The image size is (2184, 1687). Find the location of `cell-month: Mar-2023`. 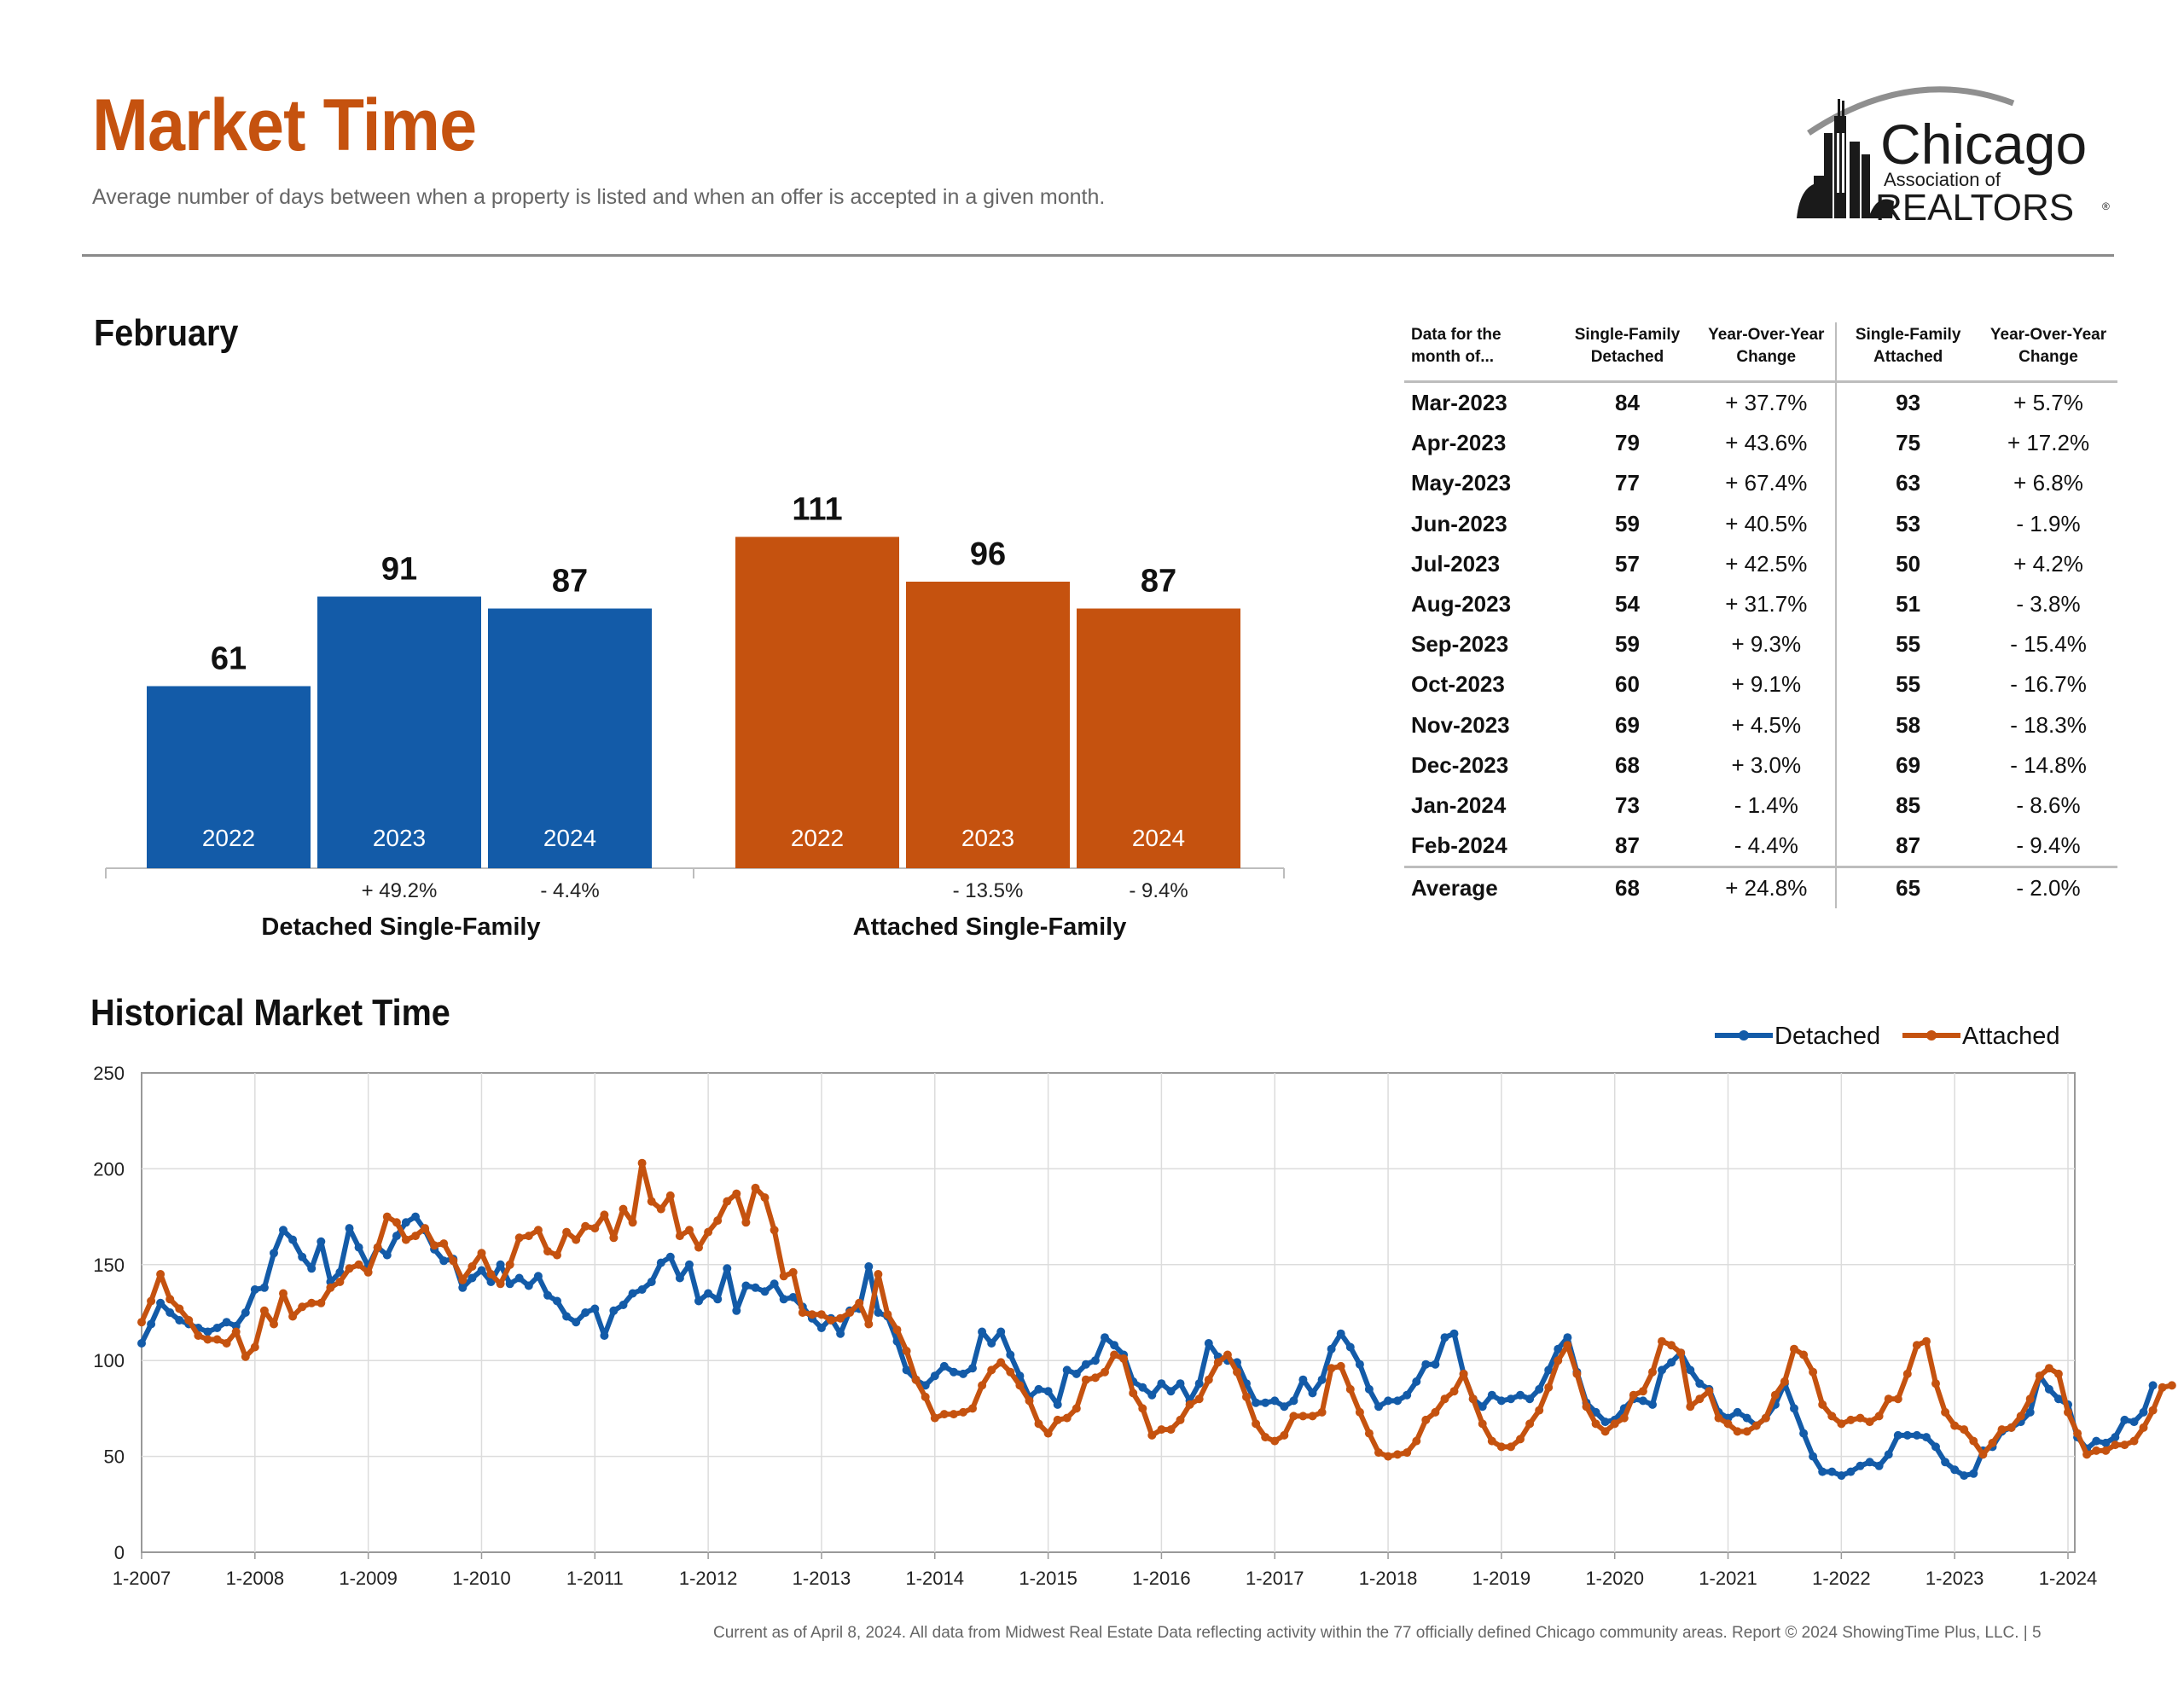

cell-month: Mar-2023 is located at coordinates (1459, 403).